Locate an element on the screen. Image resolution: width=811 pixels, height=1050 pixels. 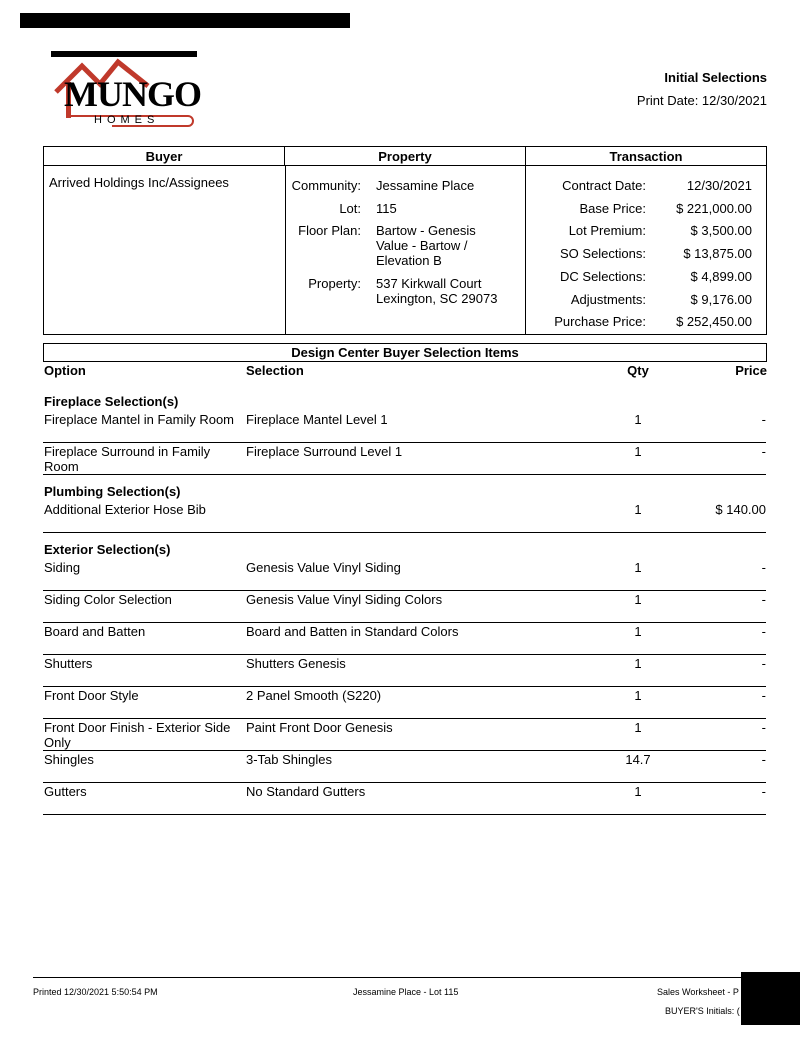
design-center-title: Design Center Buyer Selection Items is located at coordinates (405, 352).